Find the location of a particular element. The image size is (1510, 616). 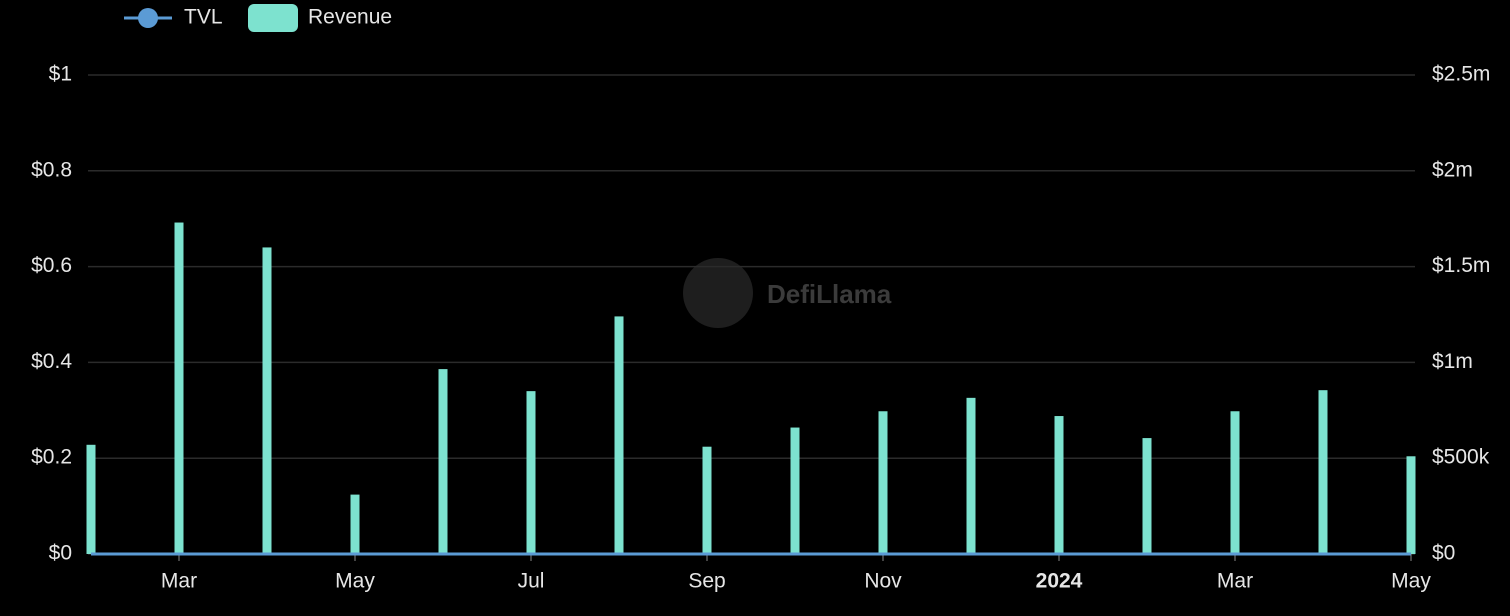

y-tick-label: $0.6 is located at coordinates (51, 265).